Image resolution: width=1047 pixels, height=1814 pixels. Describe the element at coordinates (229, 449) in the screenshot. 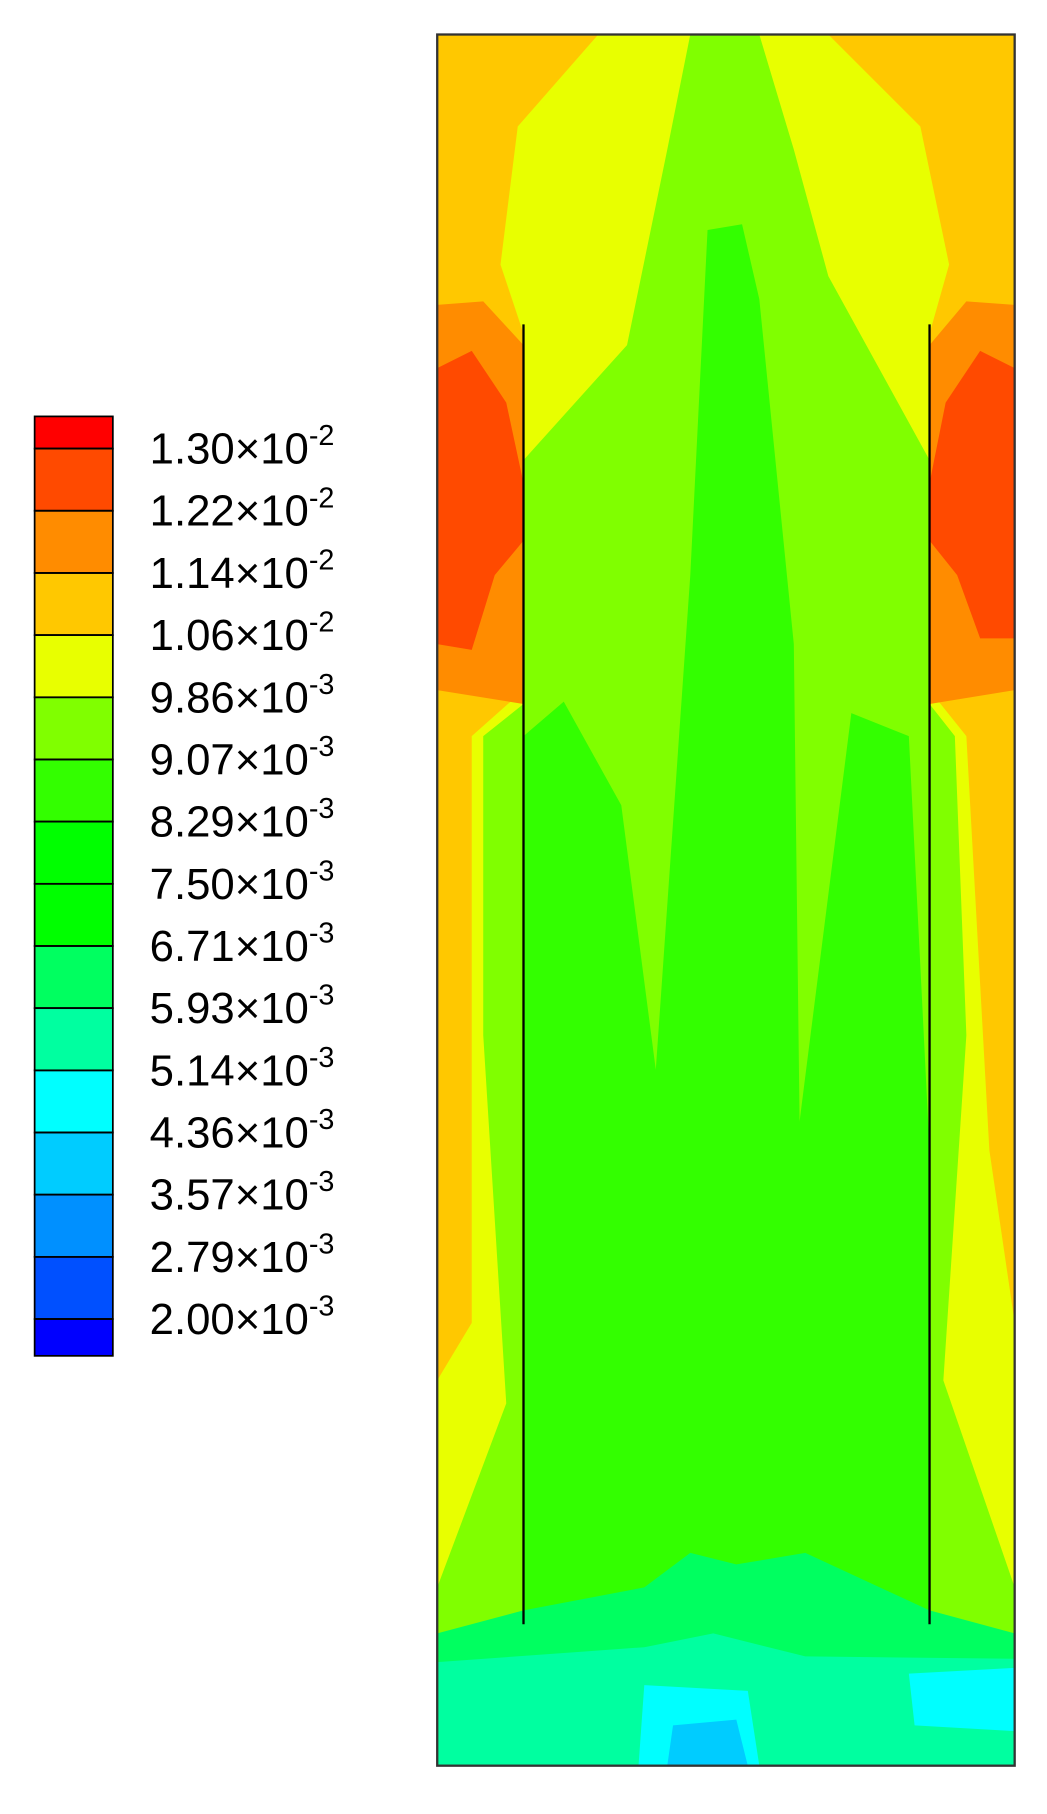

I see `legend-label-mantissa: 1.30×10` at that location.